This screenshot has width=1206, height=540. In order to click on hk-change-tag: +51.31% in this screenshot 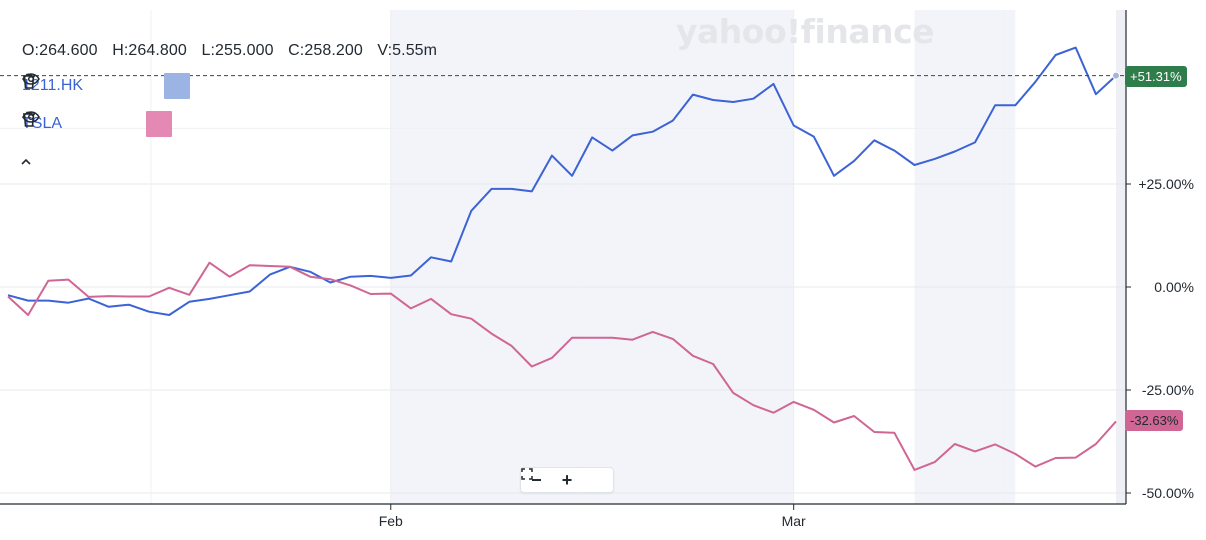, I will do `click(1156, 76)`.